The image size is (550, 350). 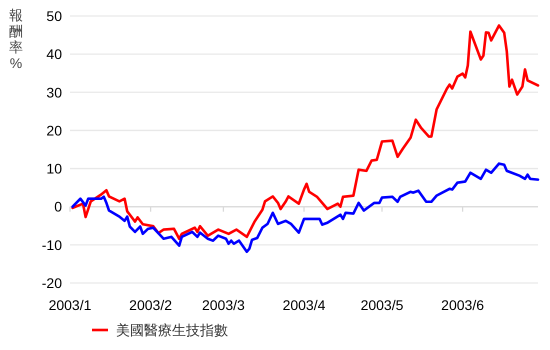 I want to click on x-tick-label: 2003/3, so click(x=224, y=305).